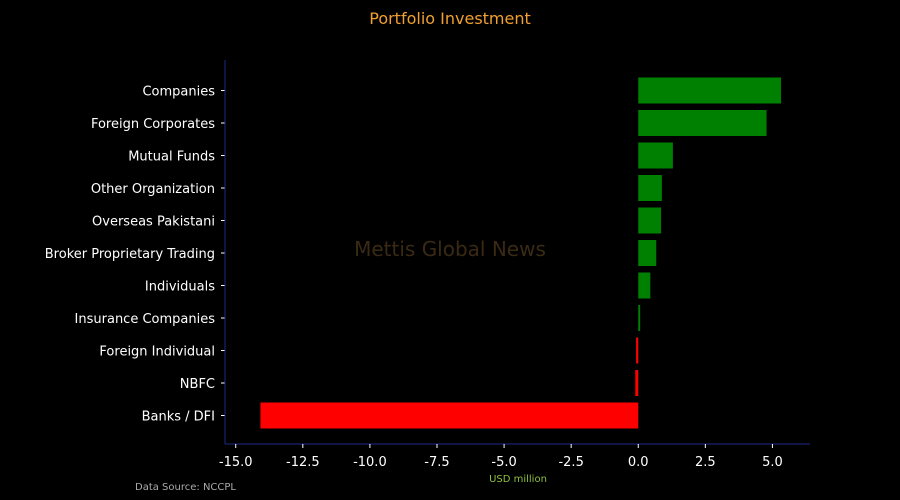  What do you see at coordinates (303, 462) in the screenshot?
I see `x-tick-label: -12.5` at bounding box center [303, 462].